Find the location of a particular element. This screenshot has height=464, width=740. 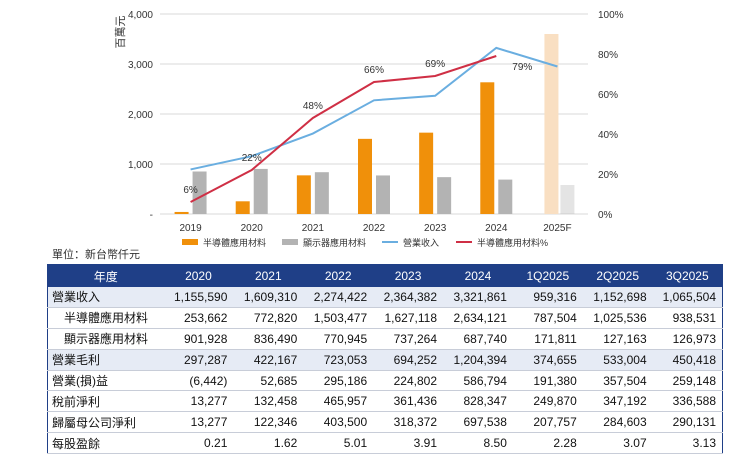

table-cell: 207,757 is located at coordinates (547, 422).